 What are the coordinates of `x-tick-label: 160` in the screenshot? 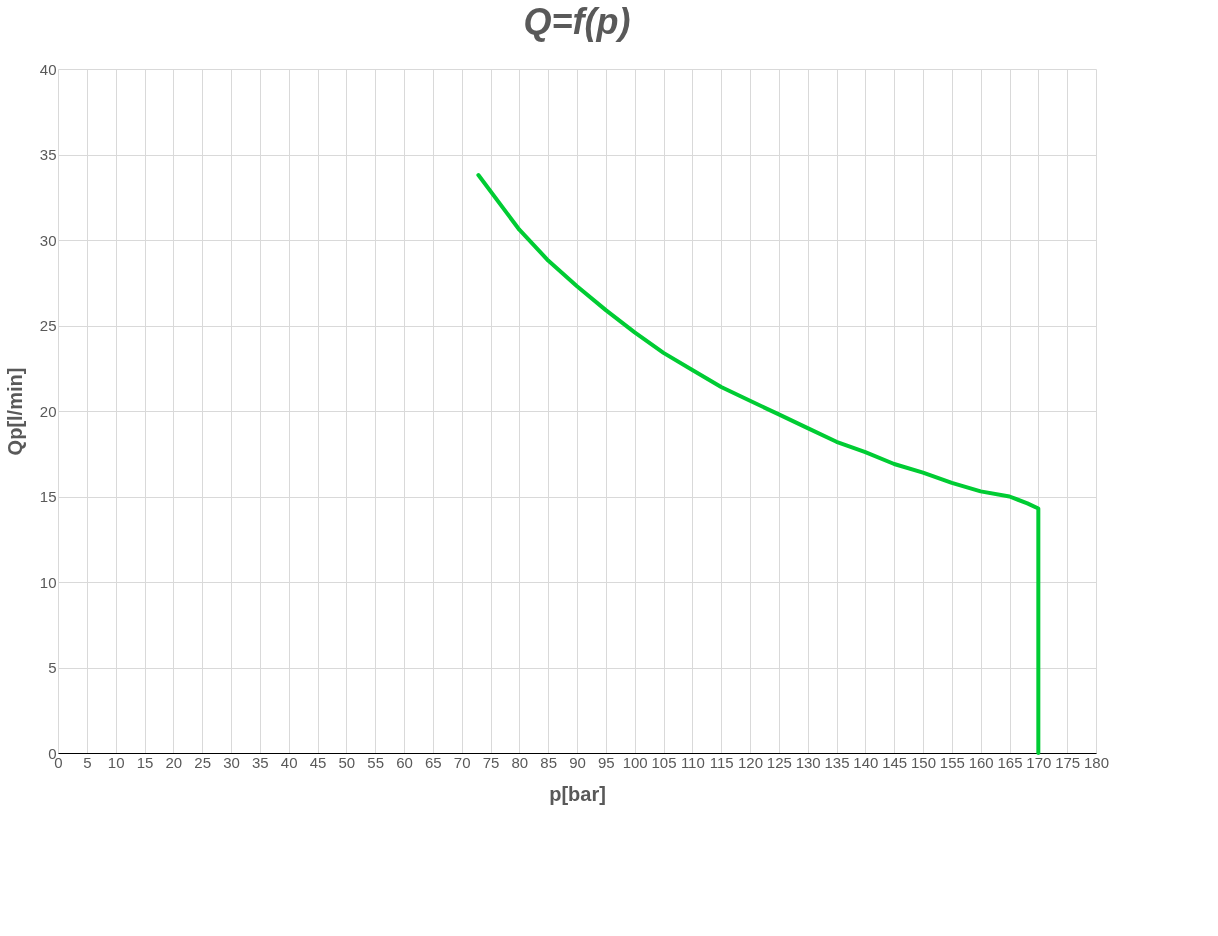 It's located at (981, 762).